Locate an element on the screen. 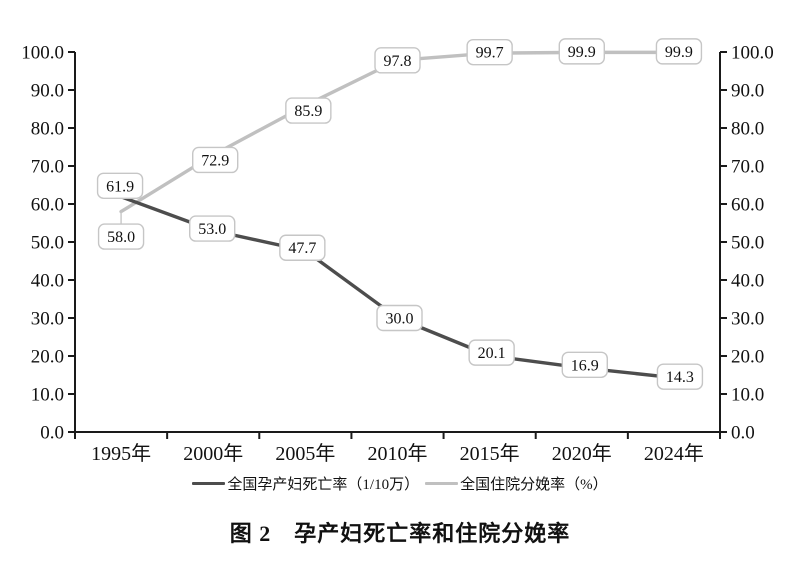  y-tick-label-right: 90.0 is located at coordinates (747, 91).